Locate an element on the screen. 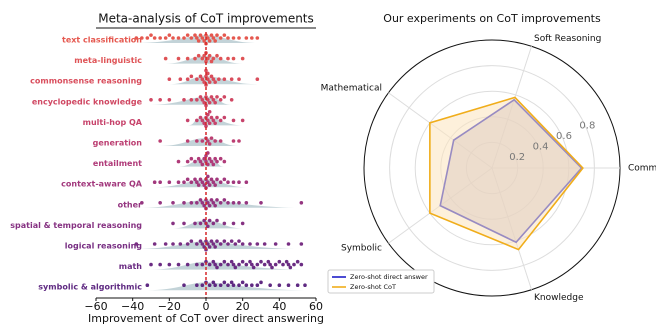 This screenshot has width=656, height=328. category-label: spatial & temporal reasoning is located at coordinates (76, 225).